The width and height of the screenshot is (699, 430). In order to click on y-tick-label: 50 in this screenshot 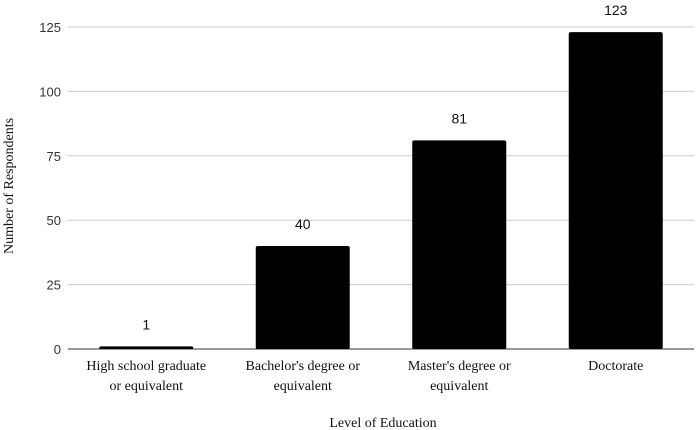, I will do `click(54, 220)`.